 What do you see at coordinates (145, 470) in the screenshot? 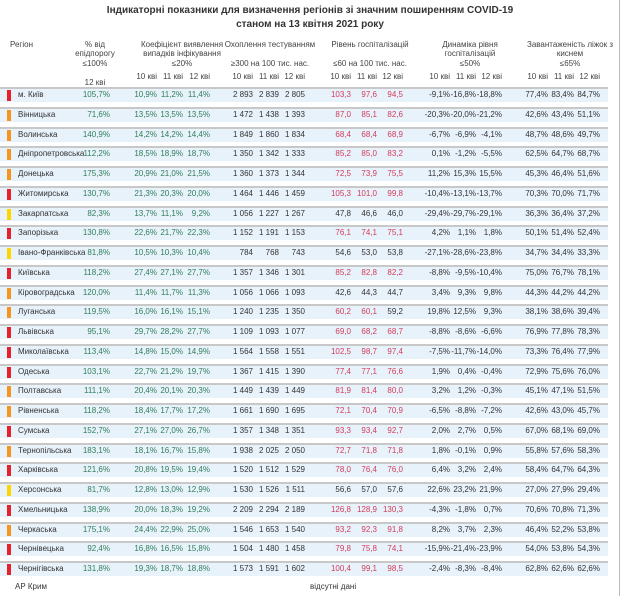
I see `coef-value: 20,8%` at bounding box center [145, 470].